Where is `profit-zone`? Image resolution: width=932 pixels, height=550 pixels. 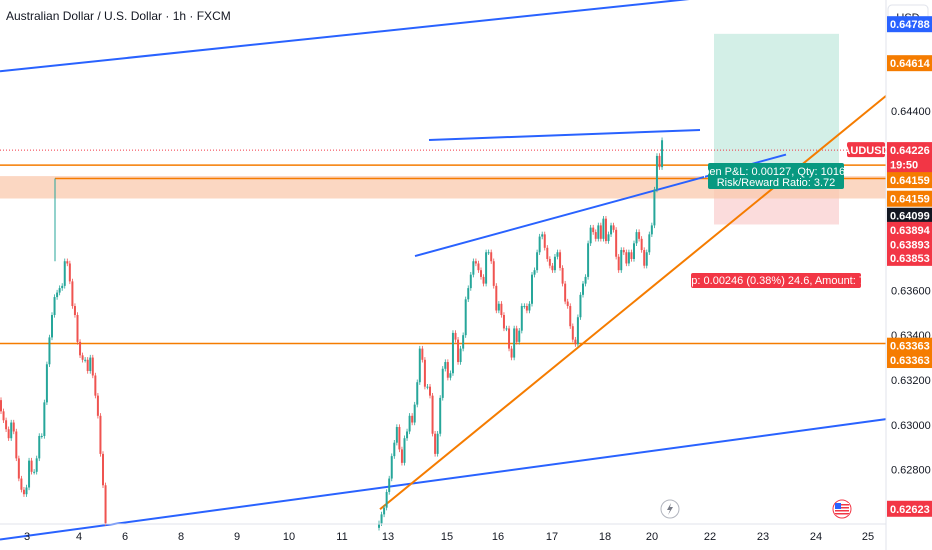
profit-zone is located at coordinates (776, 106).